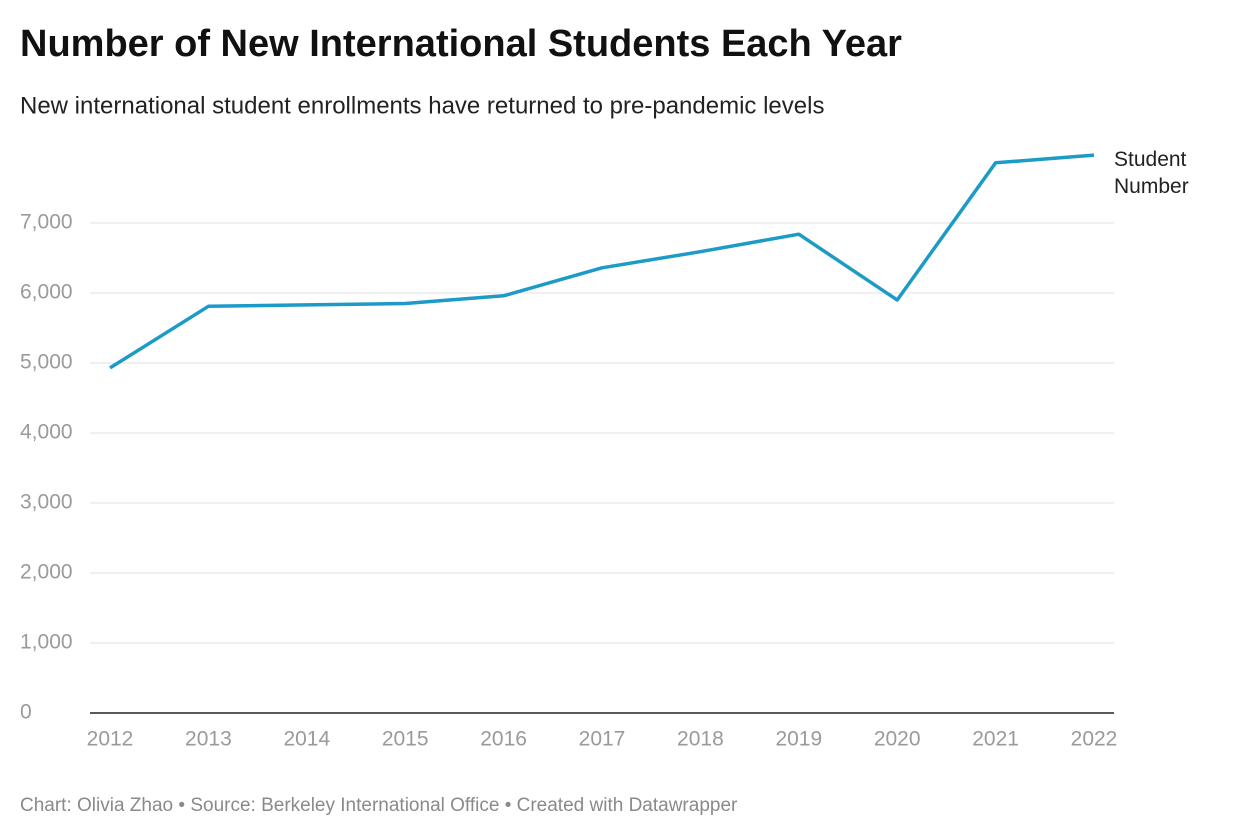  Describe the element at coordinates (700, 739) in the screenshot. I see `x-tick-label: 2018` at that location.